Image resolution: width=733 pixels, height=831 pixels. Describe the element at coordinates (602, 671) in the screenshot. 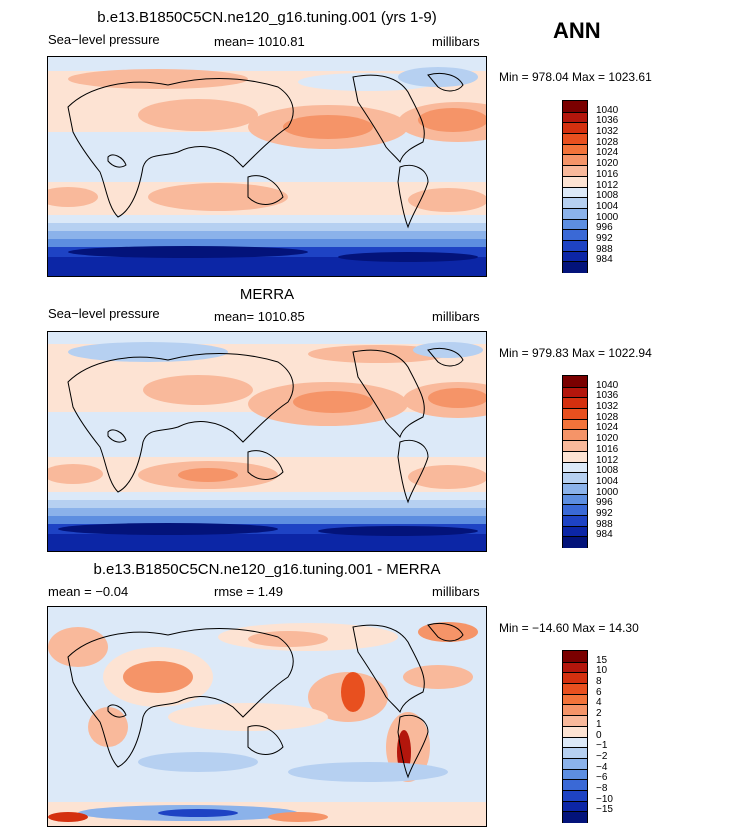

I see `colorbar-tick-label: 10` at that location.